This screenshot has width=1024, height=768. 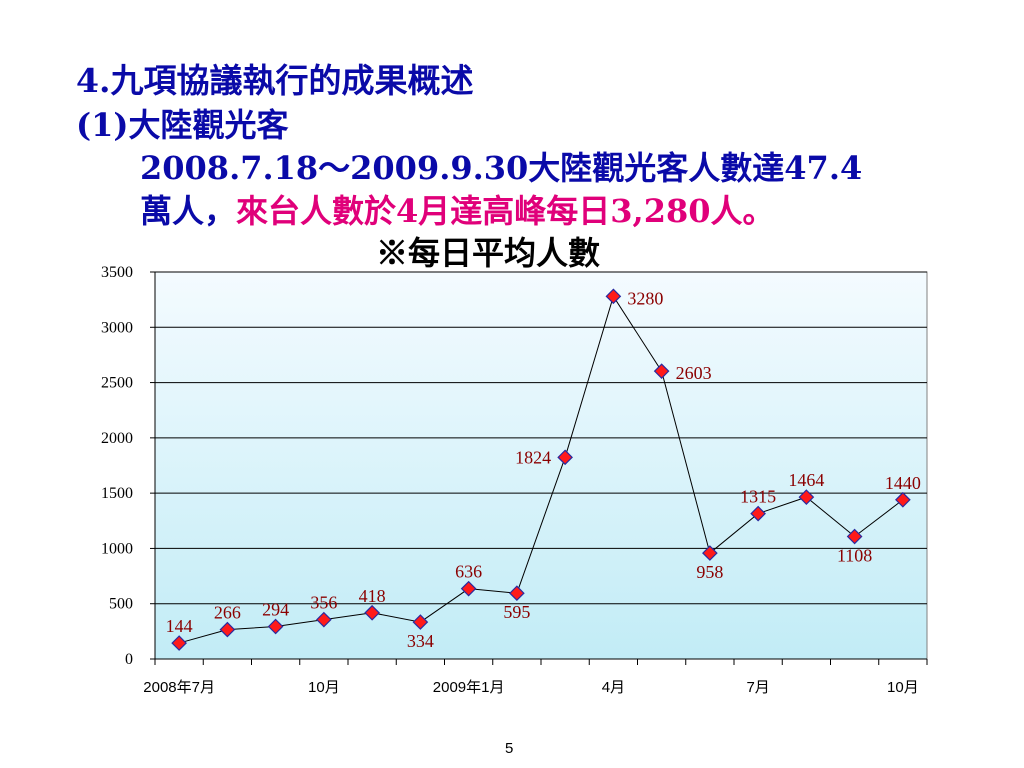 What do you see at coordinates (509, 748) in the screenshot?
I see `page-number: 5` at bounding box center [509, 748].